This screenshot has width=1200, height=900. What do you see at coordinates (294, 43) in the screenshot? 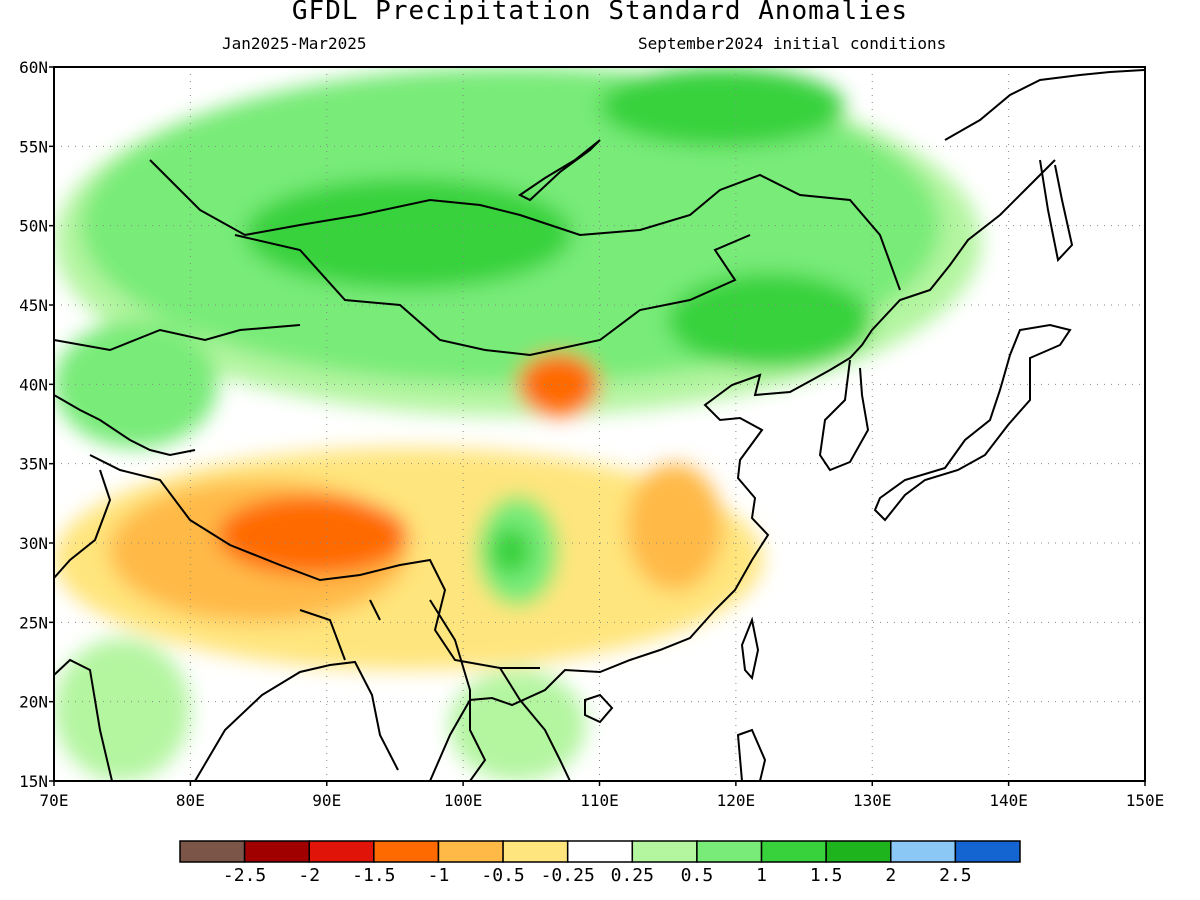
I see `valid-period: Jan2025-Mar2025` at bounding box center [294, 43].